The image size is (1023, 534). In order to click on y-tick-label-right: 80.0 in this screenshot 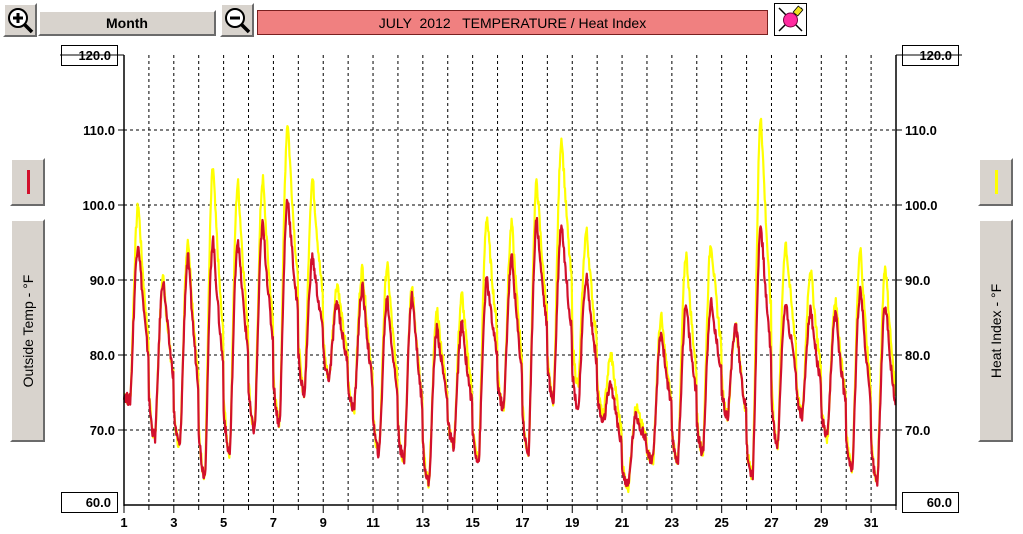, I will do `click(917, 355)`.